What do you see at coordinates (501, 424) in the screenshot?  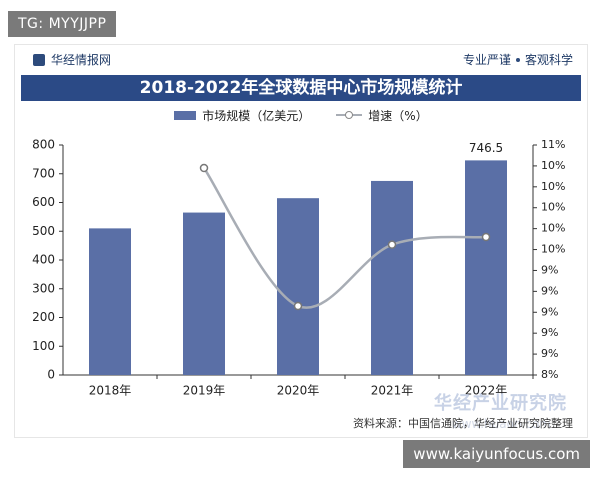 I see `watermark-url: www.huaon.com` at bounding box center [501, 424].